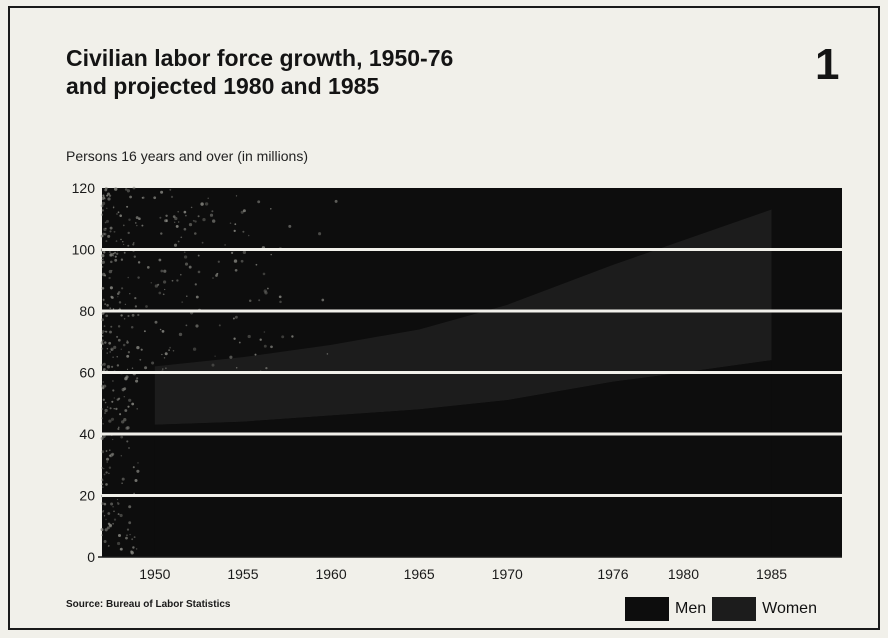  Describe the element at coordinates (242, 574) in the screenshot. I see `x-tick-label: 1955` at that location.